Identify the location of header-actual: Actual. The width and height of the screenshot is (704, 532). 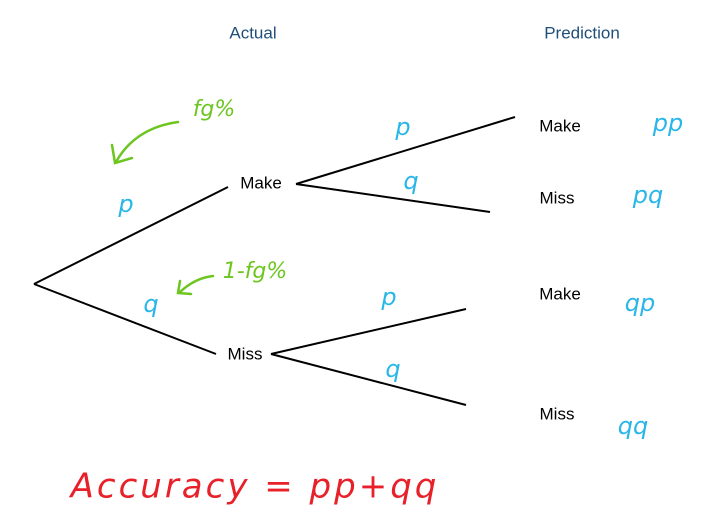
(252, 32).